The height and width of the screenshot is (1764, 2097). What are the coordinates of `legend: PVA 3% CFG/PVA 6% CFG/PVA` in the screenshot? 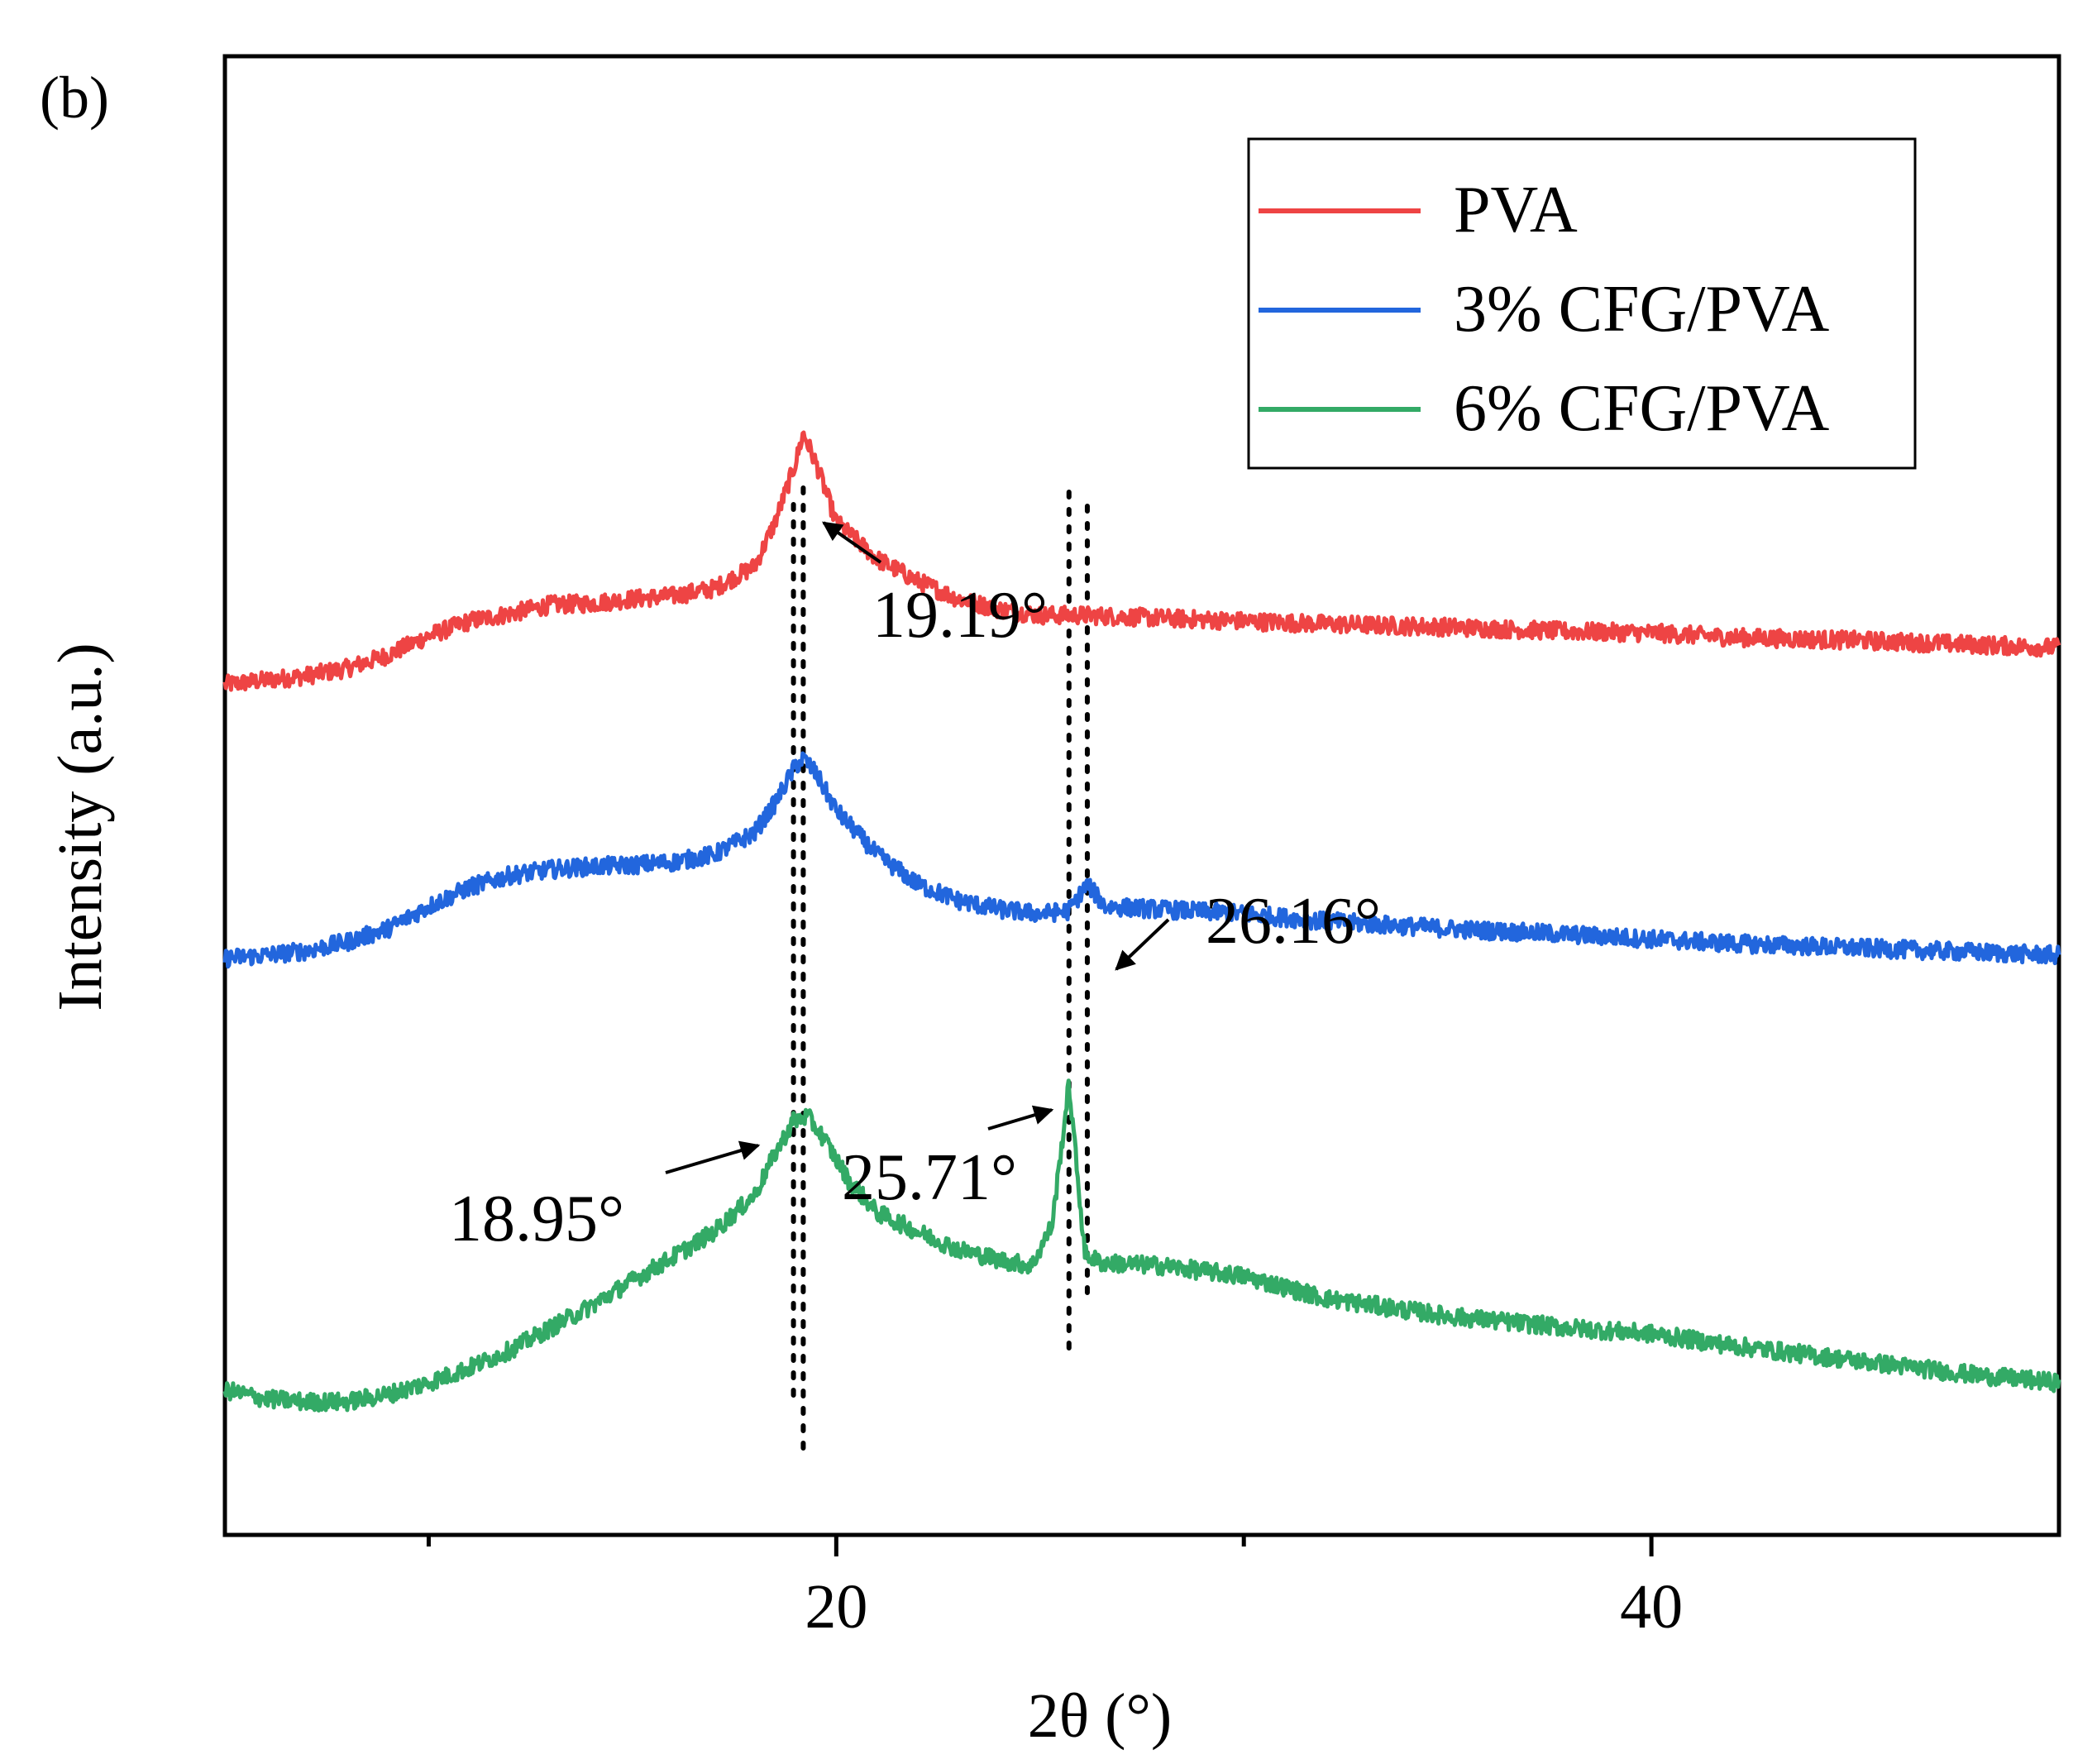 It's located at (1582, 303).